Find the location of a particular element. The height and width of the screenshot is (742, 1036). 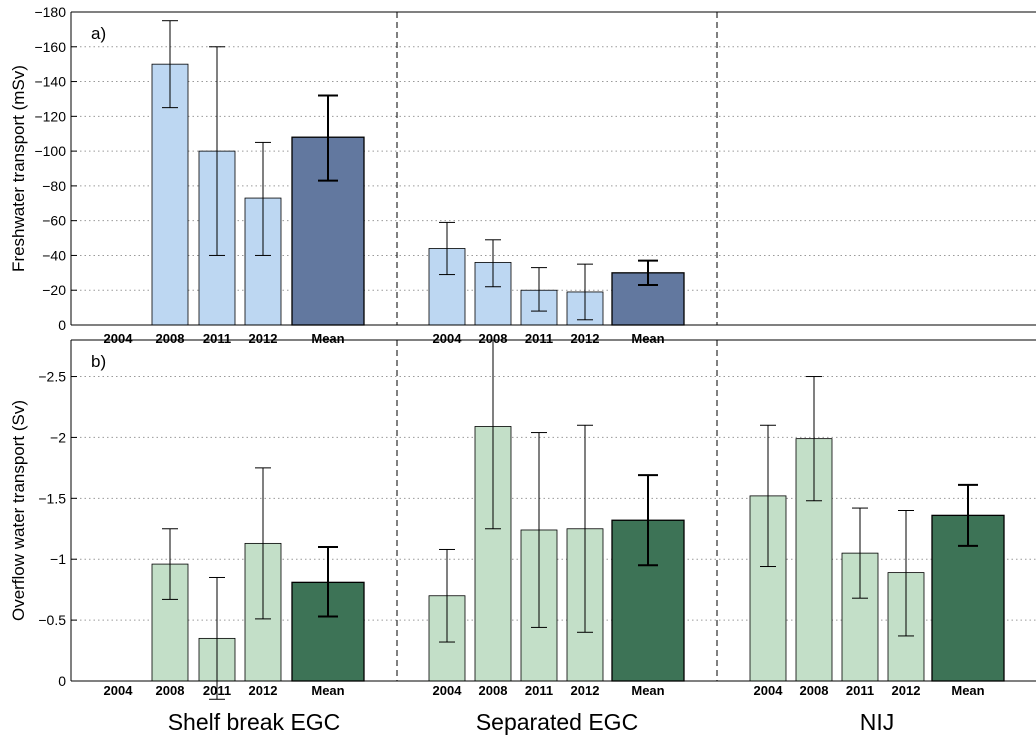

y-tick-label-b: −2 is located at coordinates (58, 437).